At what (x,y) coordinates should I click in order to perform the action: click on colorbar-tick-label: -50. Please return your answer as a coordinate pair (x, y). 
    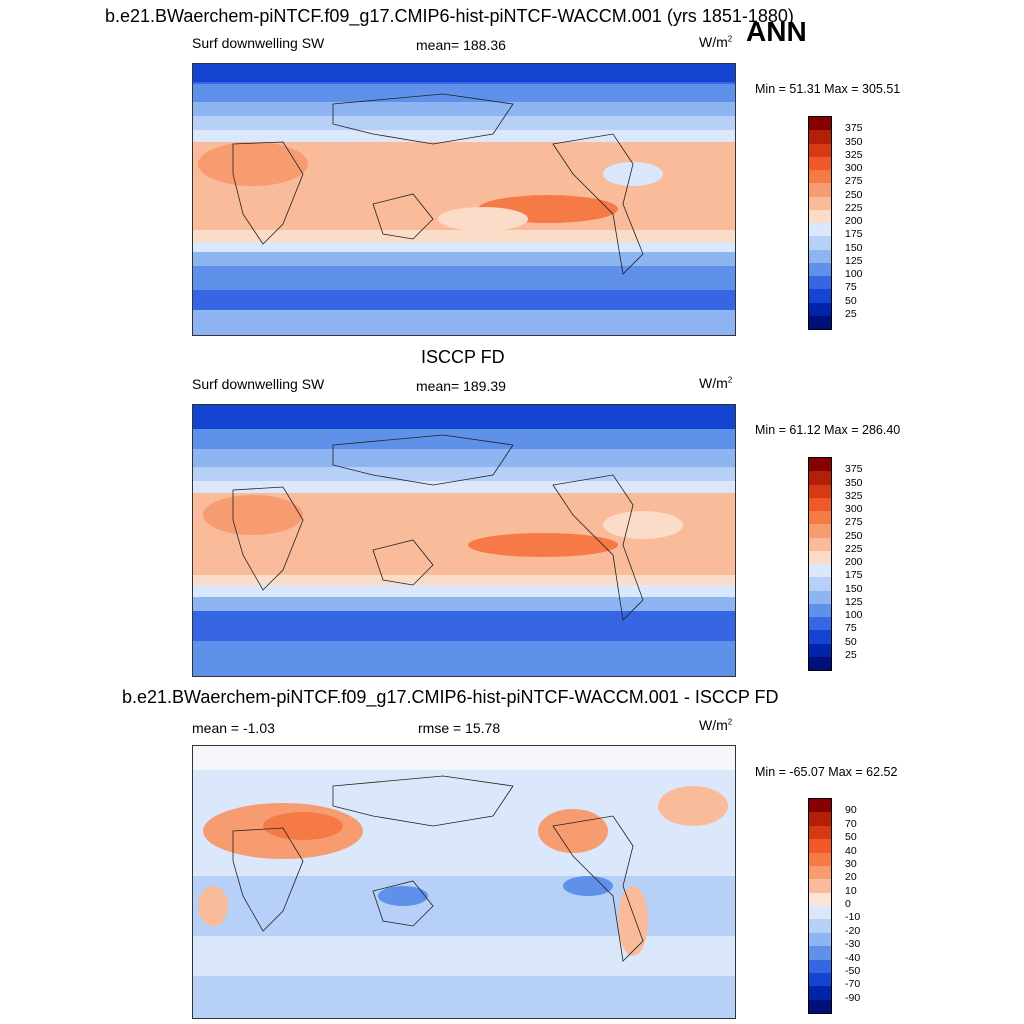
    Looking at the image, I should click on (853, 970).